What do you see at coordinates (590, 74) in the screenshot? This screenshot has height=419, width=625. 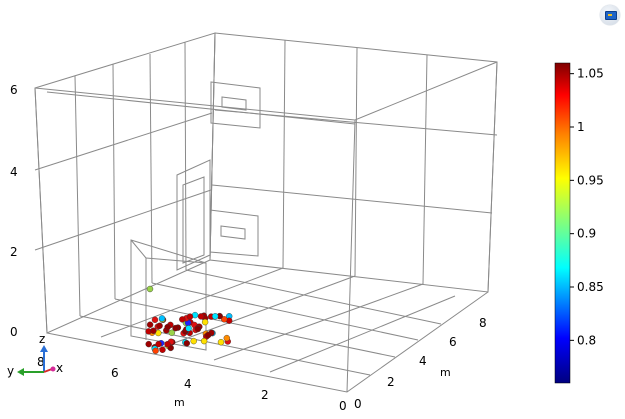 I see `colorbar-tick-label: 1.05` at bounding box center [590, 74].